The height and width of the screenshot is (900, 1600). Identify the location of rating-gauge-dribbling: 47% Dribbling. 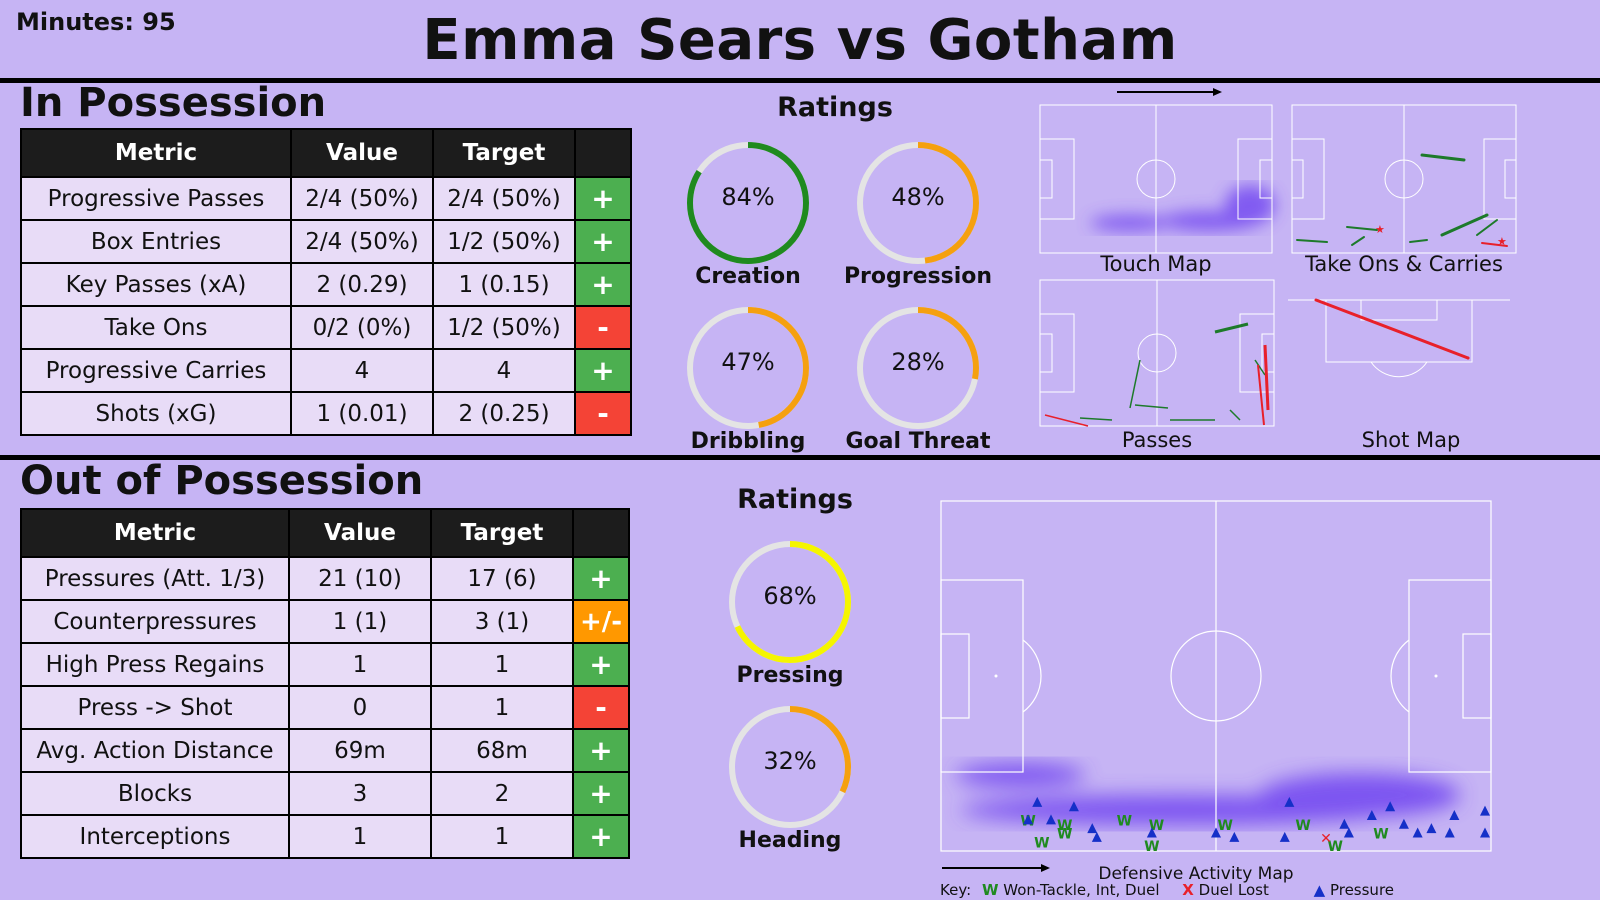
(748, 383).